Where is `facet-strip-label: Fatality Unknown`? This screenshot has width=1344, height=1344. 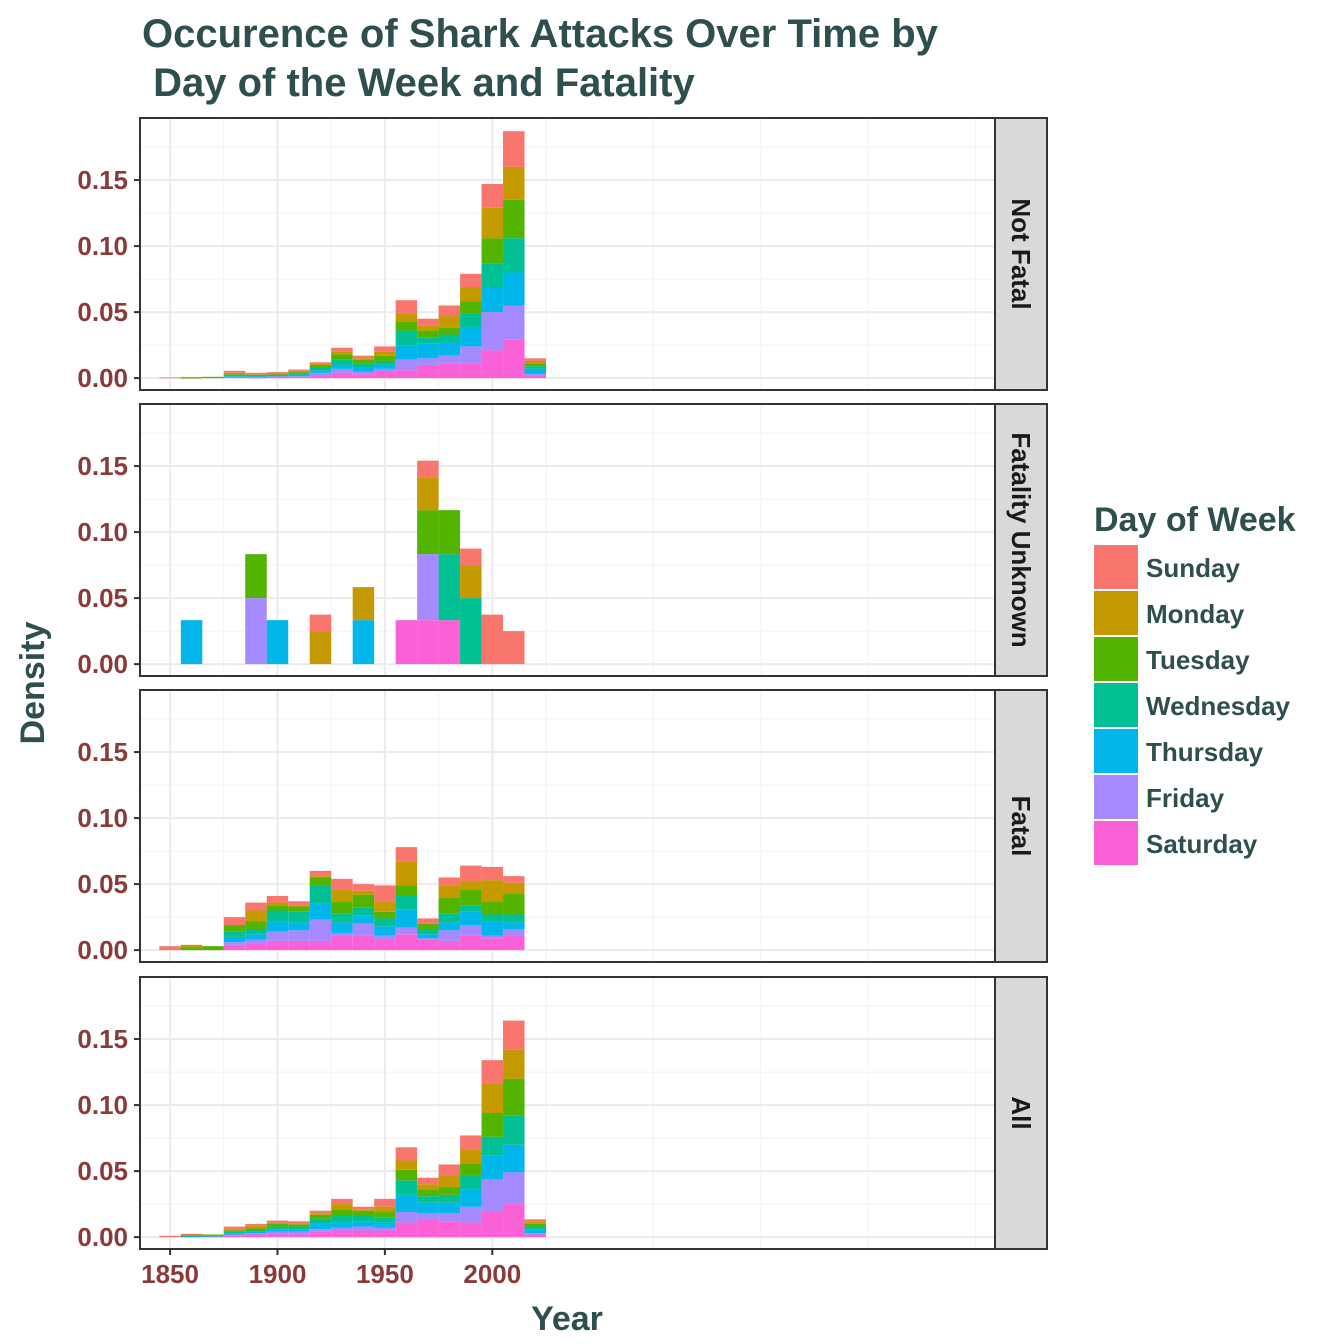 facet-strip-label: Fatality Unknown is located at coordinates (1021, 539).